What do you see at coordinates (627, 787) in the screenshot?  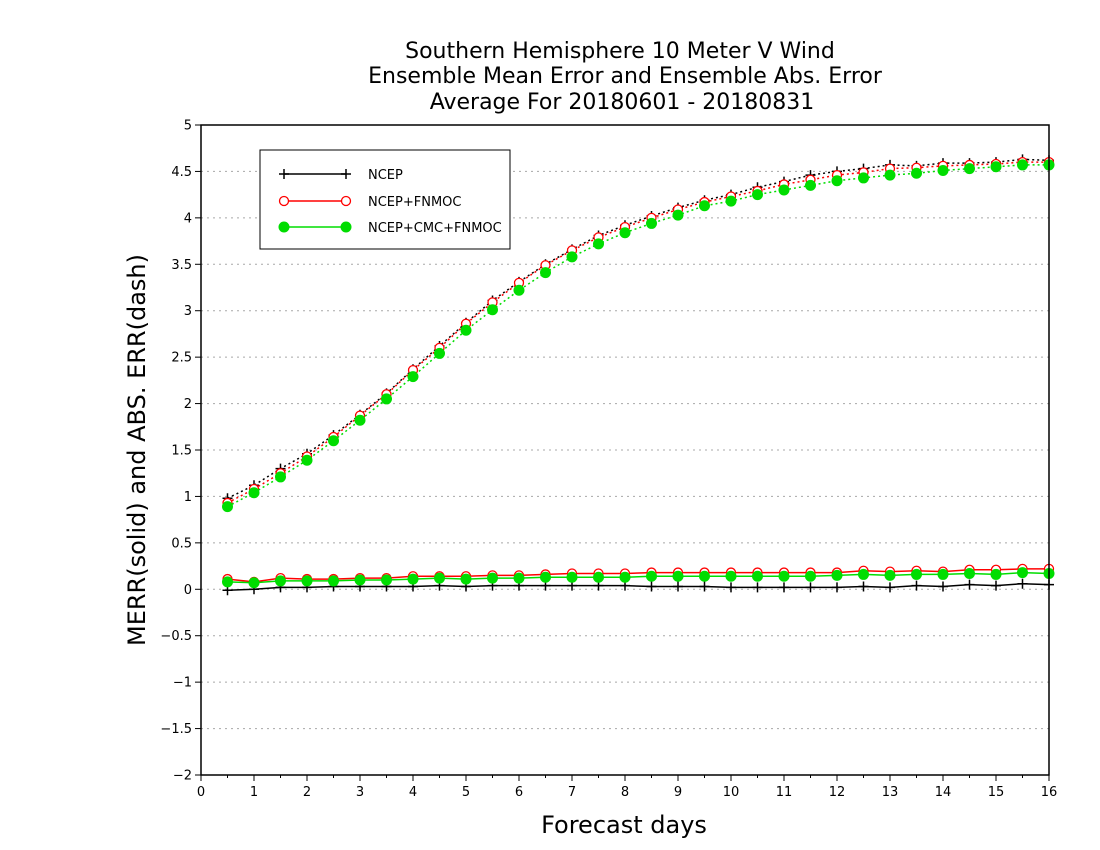 I see `x-axis: 0 1 2 3 4 5 6 7 8 9 10 11 12 13 14 15 16` at bounding box center [627, 787].